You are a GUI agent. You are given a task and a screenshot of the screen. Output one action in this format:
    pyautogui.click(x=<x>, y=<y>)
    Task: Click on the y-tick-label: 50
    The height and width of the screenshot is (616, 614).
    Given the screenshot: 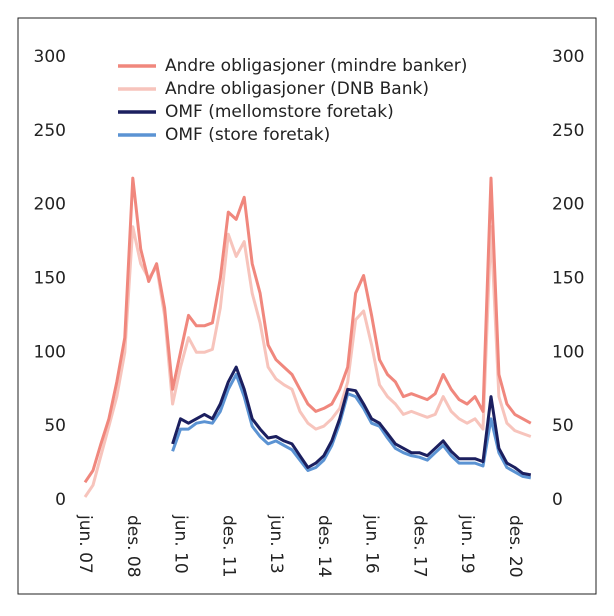 What is the action you would take?
    pyautogui.click(x=55, y=426)
    